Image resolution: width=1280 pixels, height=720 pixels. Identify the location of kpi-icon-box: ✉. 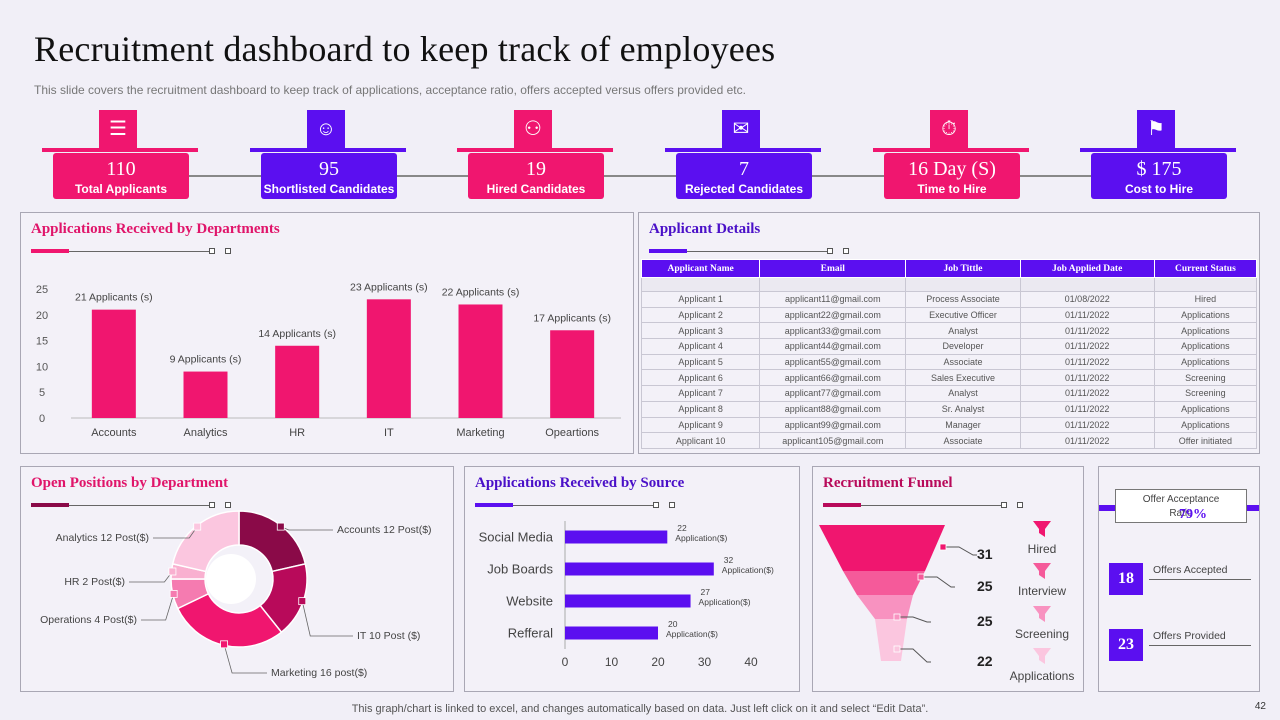
(741, 129).